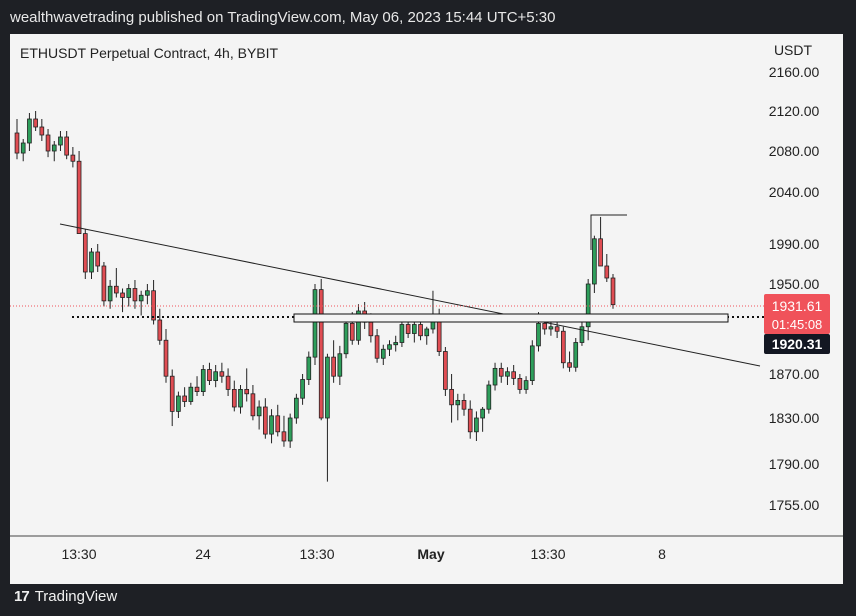 This screenshot has height=616, width=856. I want to click on y-tick-label: 2080.00, so click(794, 151).